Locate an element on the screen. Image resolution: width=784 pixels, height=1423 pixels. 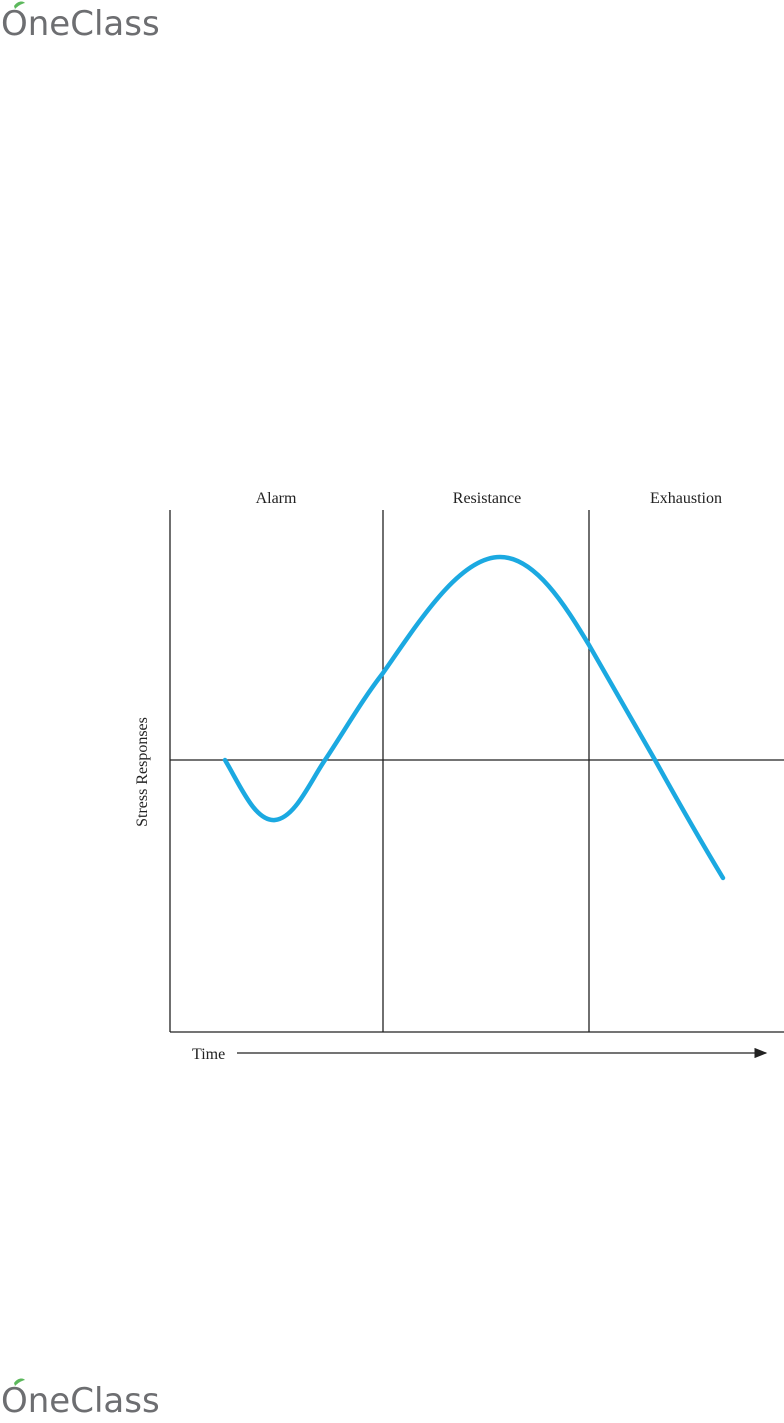
stress-curve is located at coordinates (474, 717).